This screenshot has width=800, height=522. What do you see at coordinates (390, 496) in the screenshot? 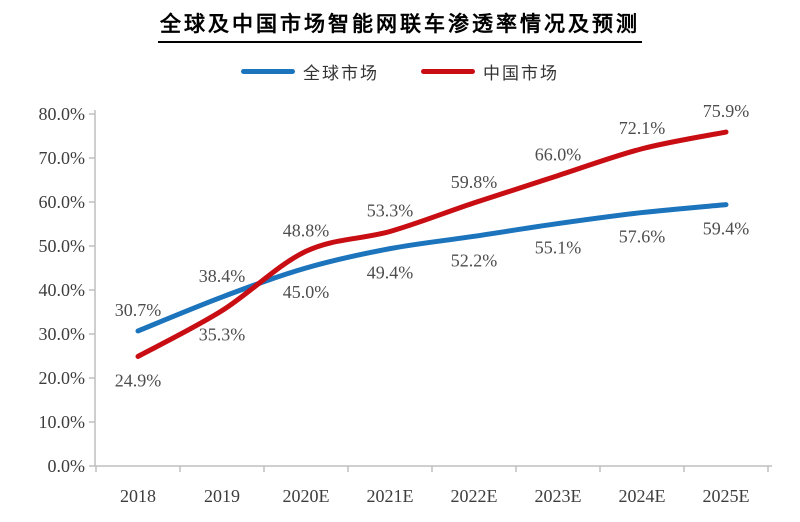
I see `x-tick-label: 2021E` at bounding box center [390, 496].